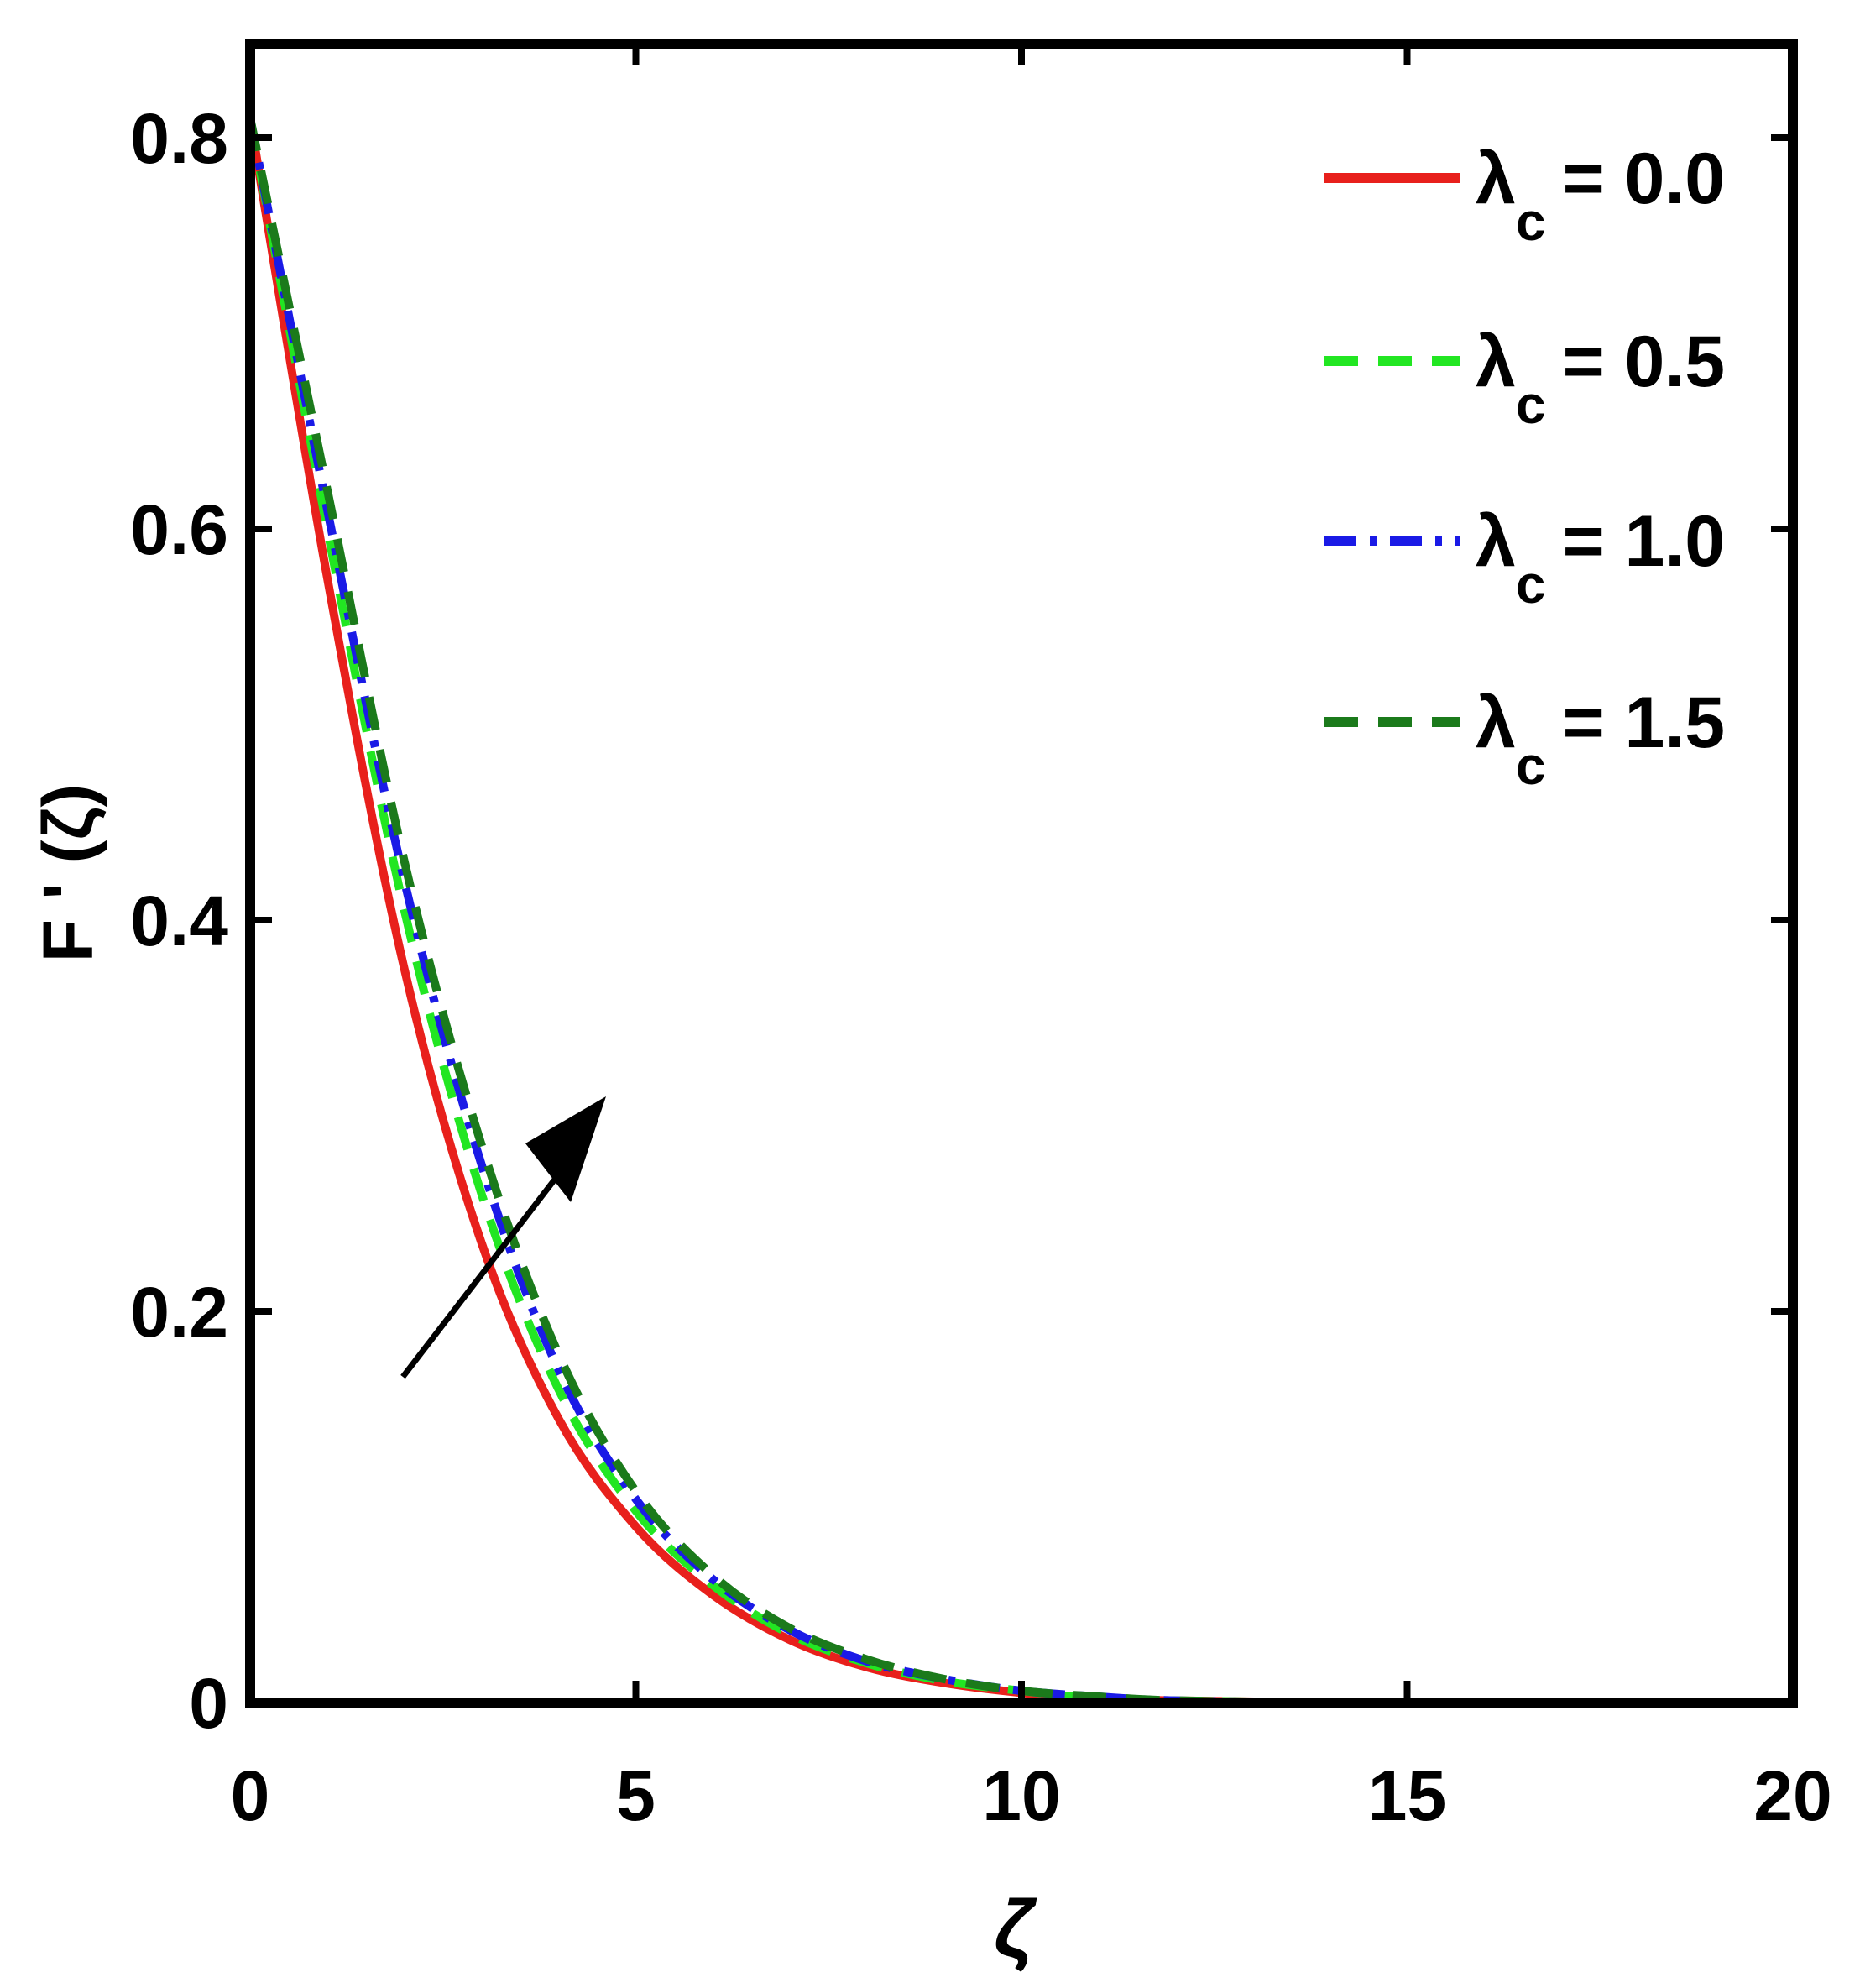 This screenshot has height=1988, width=1860. I want to click on x-tick-label: 0, so click(250, 1795).